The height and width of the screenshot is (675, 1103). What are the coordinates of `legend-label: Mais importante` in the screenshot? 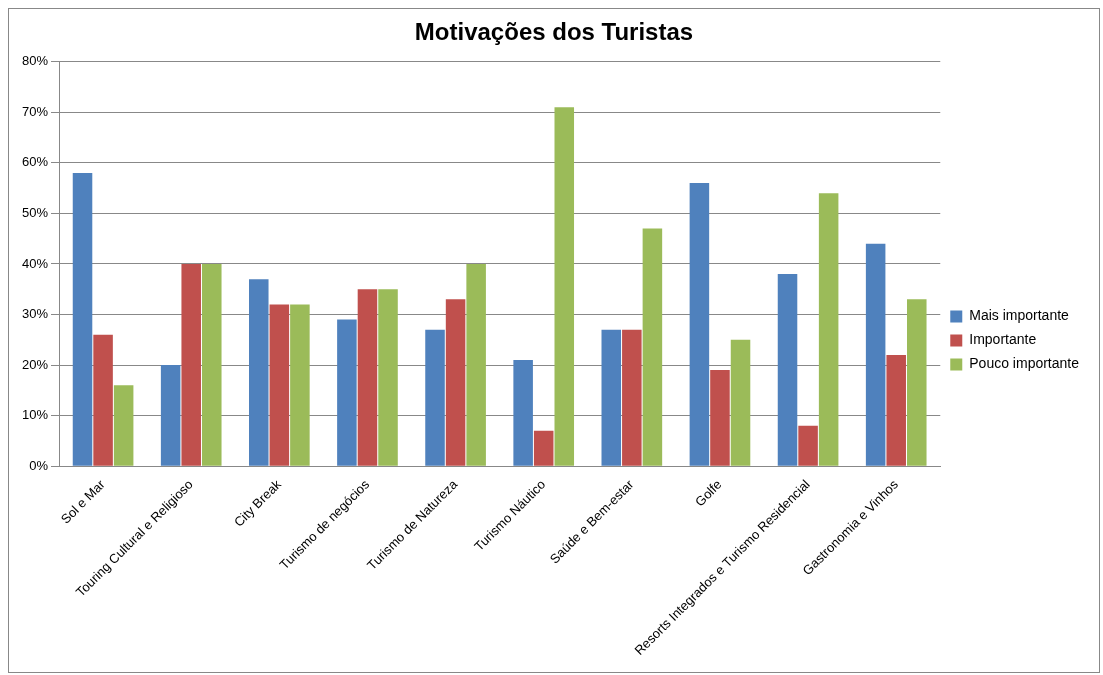 It's located at (1019, 315).